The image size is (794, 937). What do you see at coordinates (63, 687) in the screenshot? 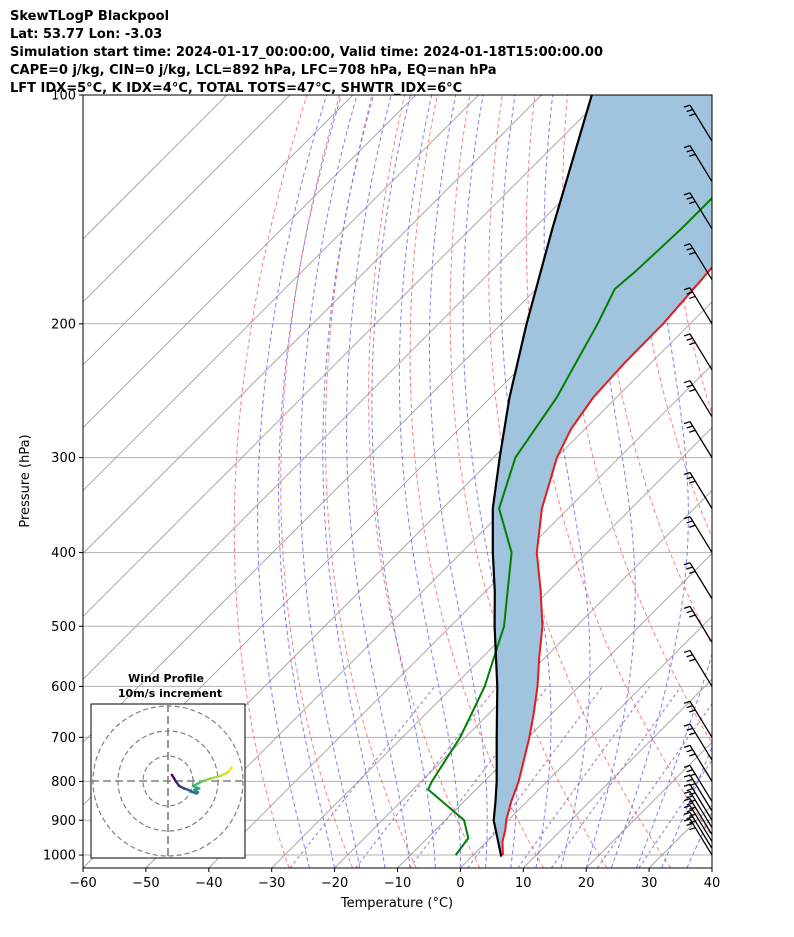
I see `y-tick-label: 600` at bounding box center [63, 687].